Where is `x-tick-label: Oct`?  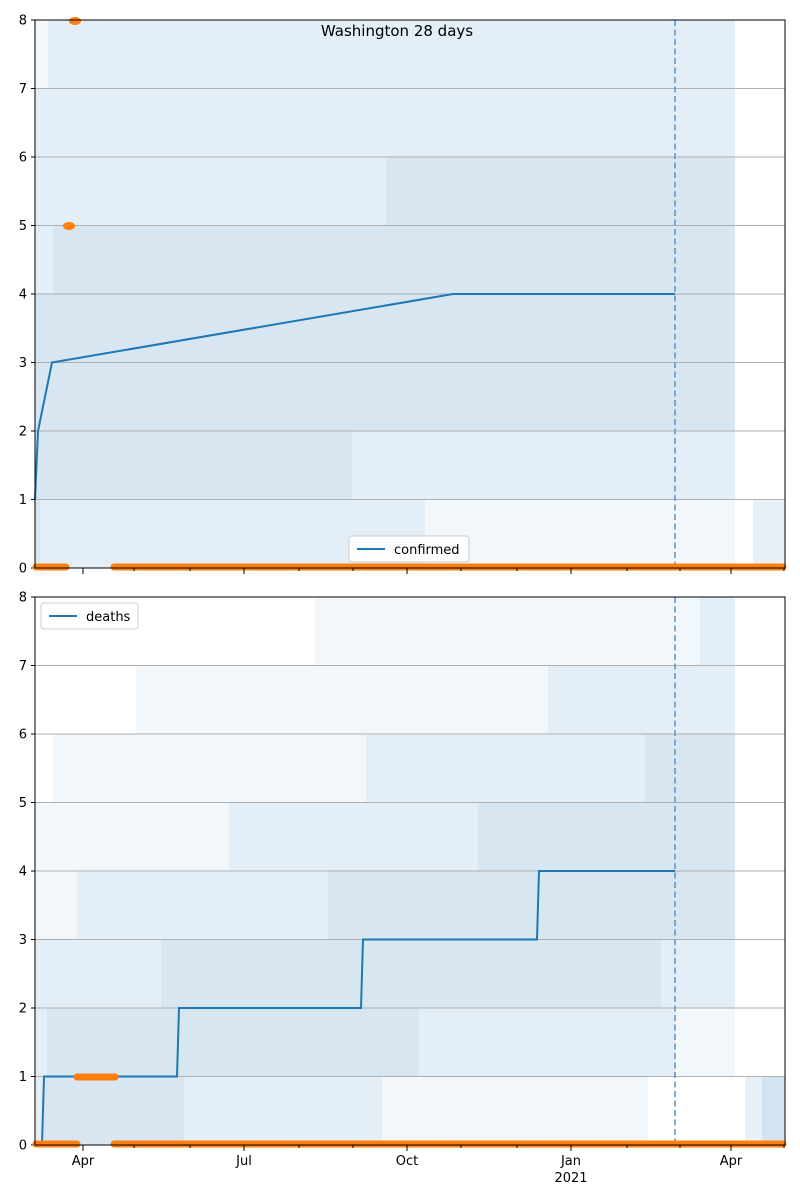
x-tick-label: Oct is located at coordinates (407, 1161).